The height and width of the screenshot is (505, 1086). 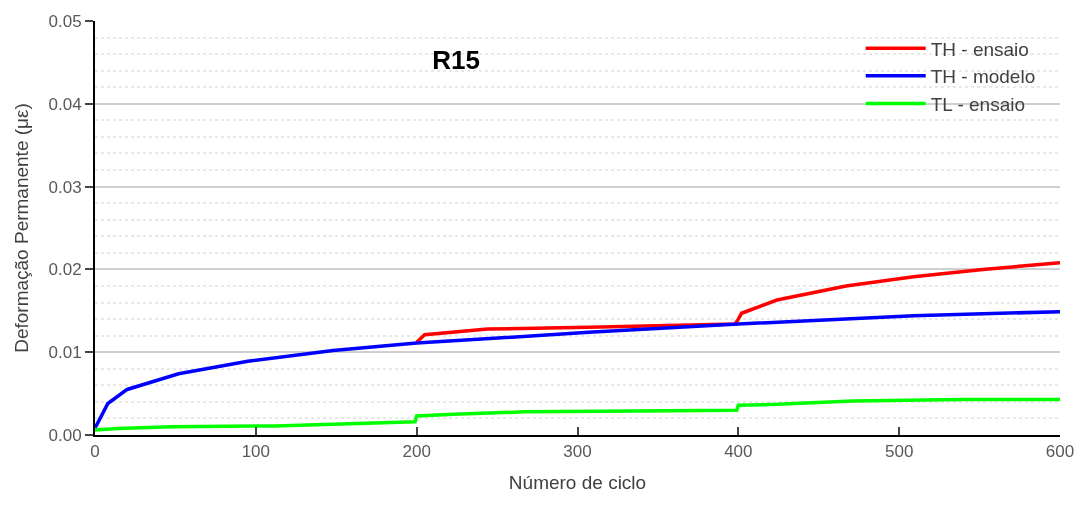 What do you see at coordinates (456, 59) in the screenshot?
I see `text: R15` at bounding box center [456, 59].